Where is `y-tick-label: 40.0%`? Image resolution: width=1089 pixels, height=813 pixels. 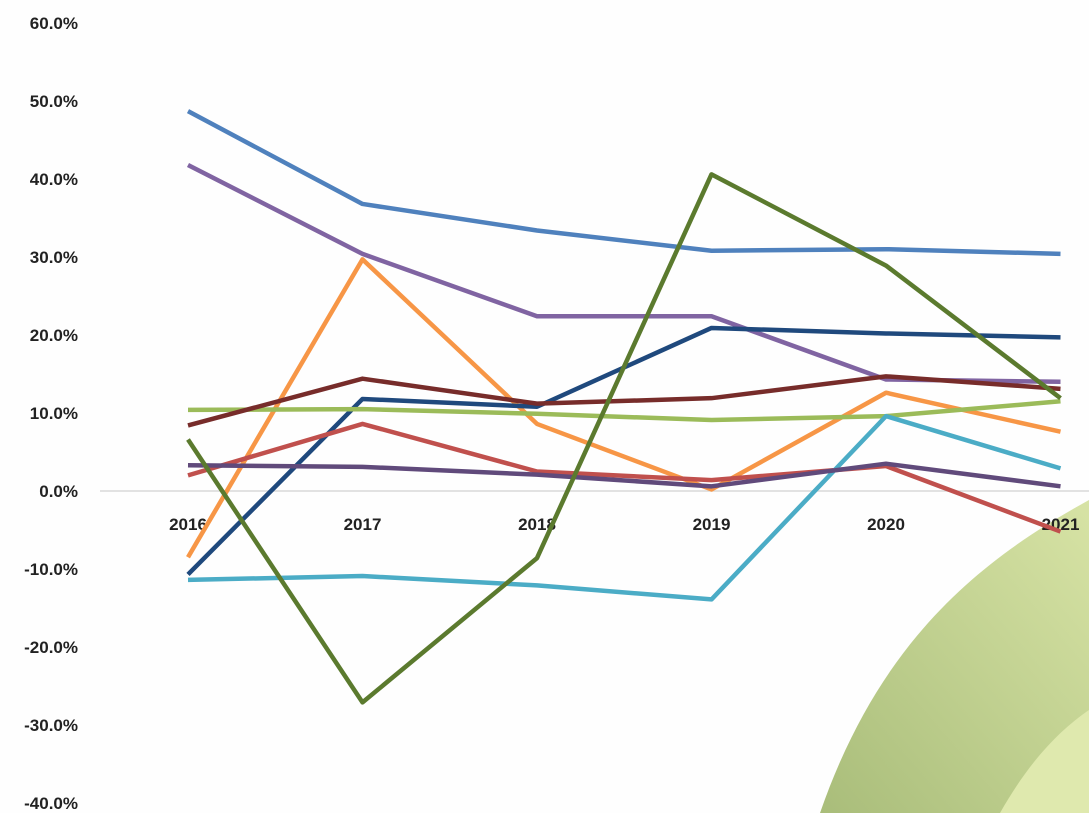 y-tick-label: 40.0% is located at coordinates (54, 179).